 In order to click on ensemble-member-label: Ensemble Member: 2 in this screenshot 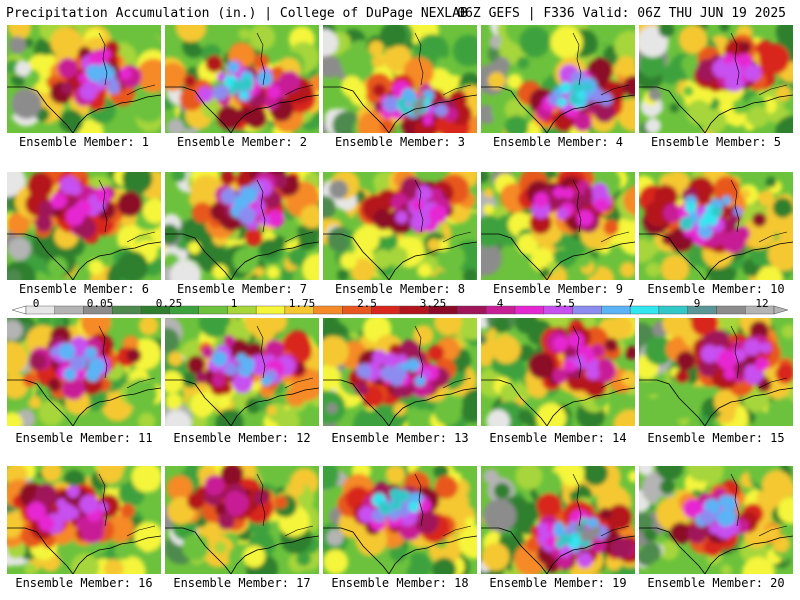, I will do `click(242, 142)`.